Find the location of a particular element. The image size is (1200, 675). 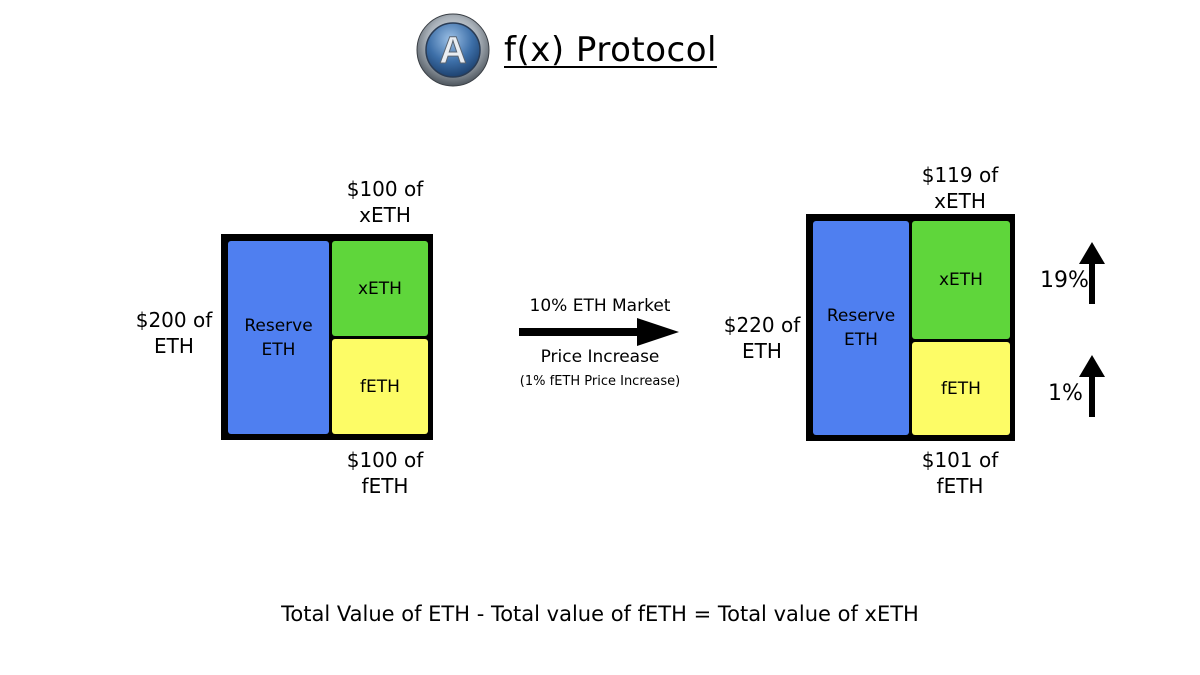

left-feth-block: fETH is located at coordinates (380, 386).